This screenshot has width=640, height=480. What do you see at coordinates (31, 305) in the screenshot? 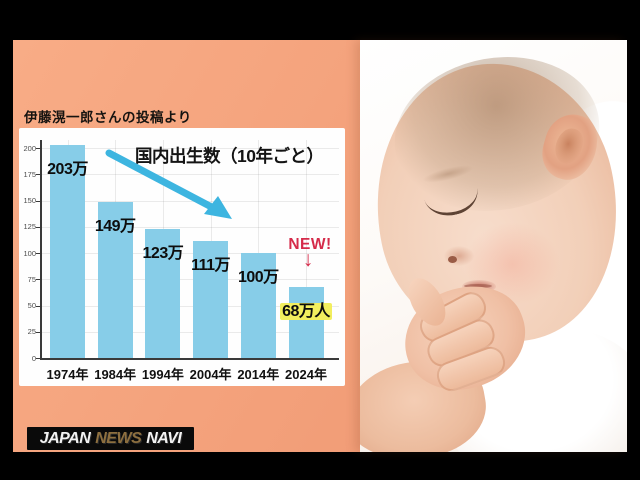
I see `y-axis-tick-label: 50` at bounding box center [31, 305].